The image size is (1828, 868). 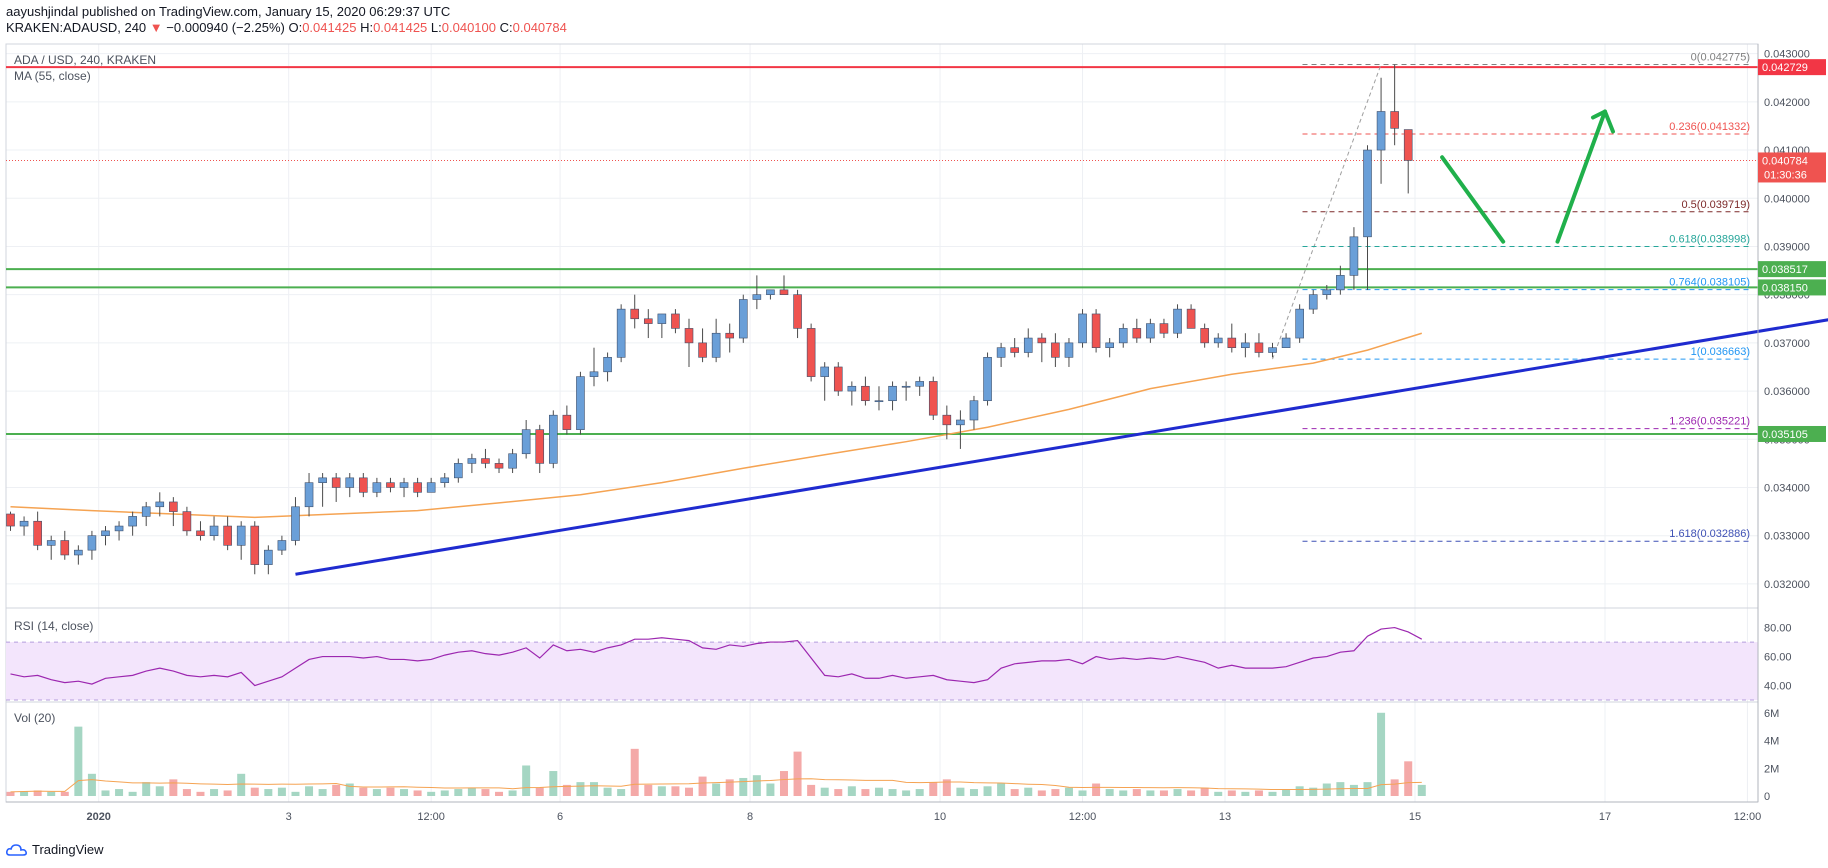 I want to click on volume-tick-label: 2M, so click(x=1771, y=769).